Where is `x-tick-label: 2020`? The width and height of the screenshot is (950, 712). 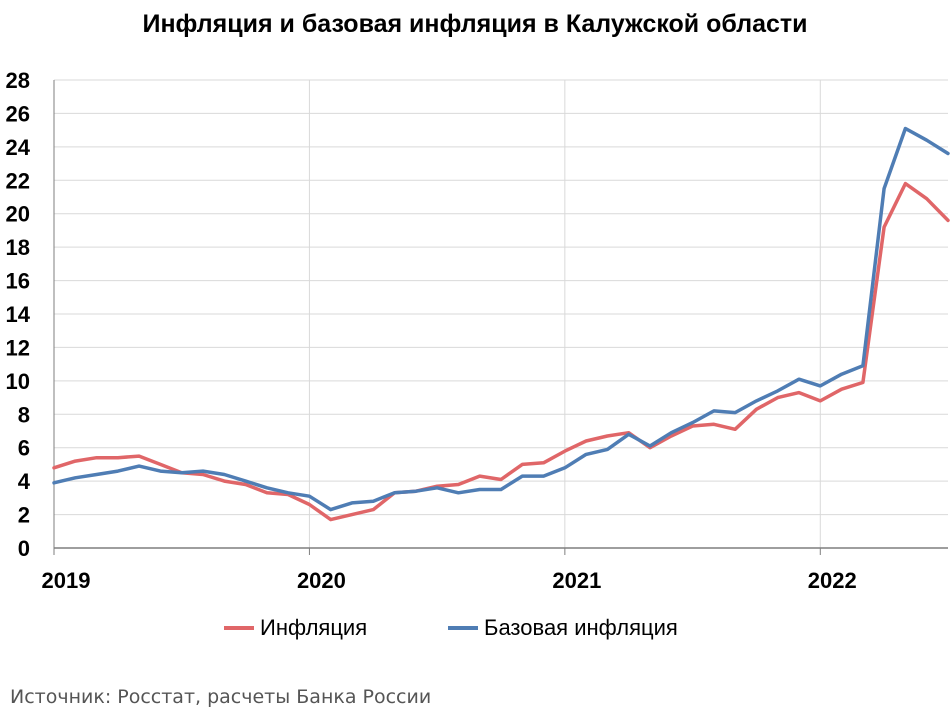
x-tick-label: 2020 is located at coordinates (321, 580).